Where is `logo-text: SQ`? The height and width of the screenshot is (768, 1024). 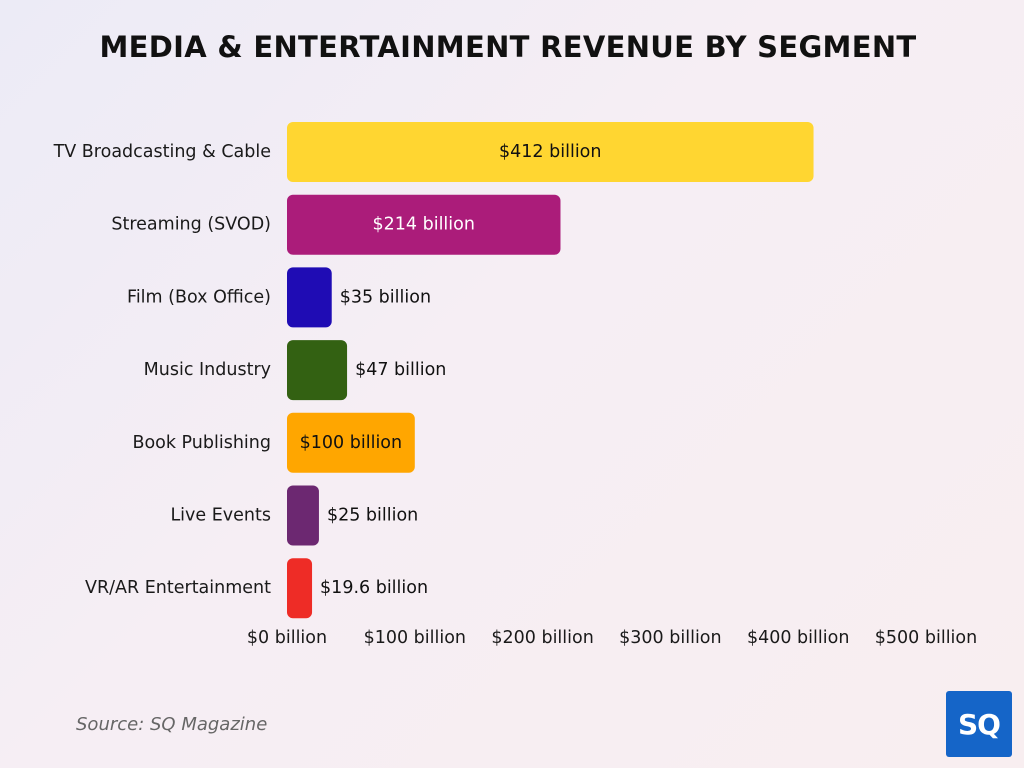 logo-text: SQ is located at coordinates (979, 724).